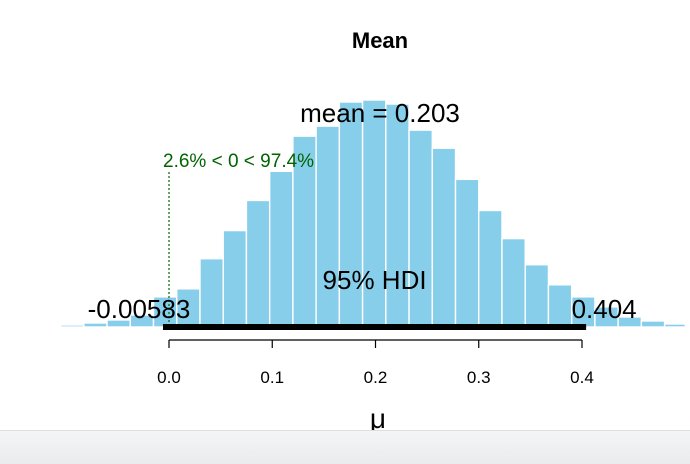  I want to click on window-bottom-bar, so click(345, 447).